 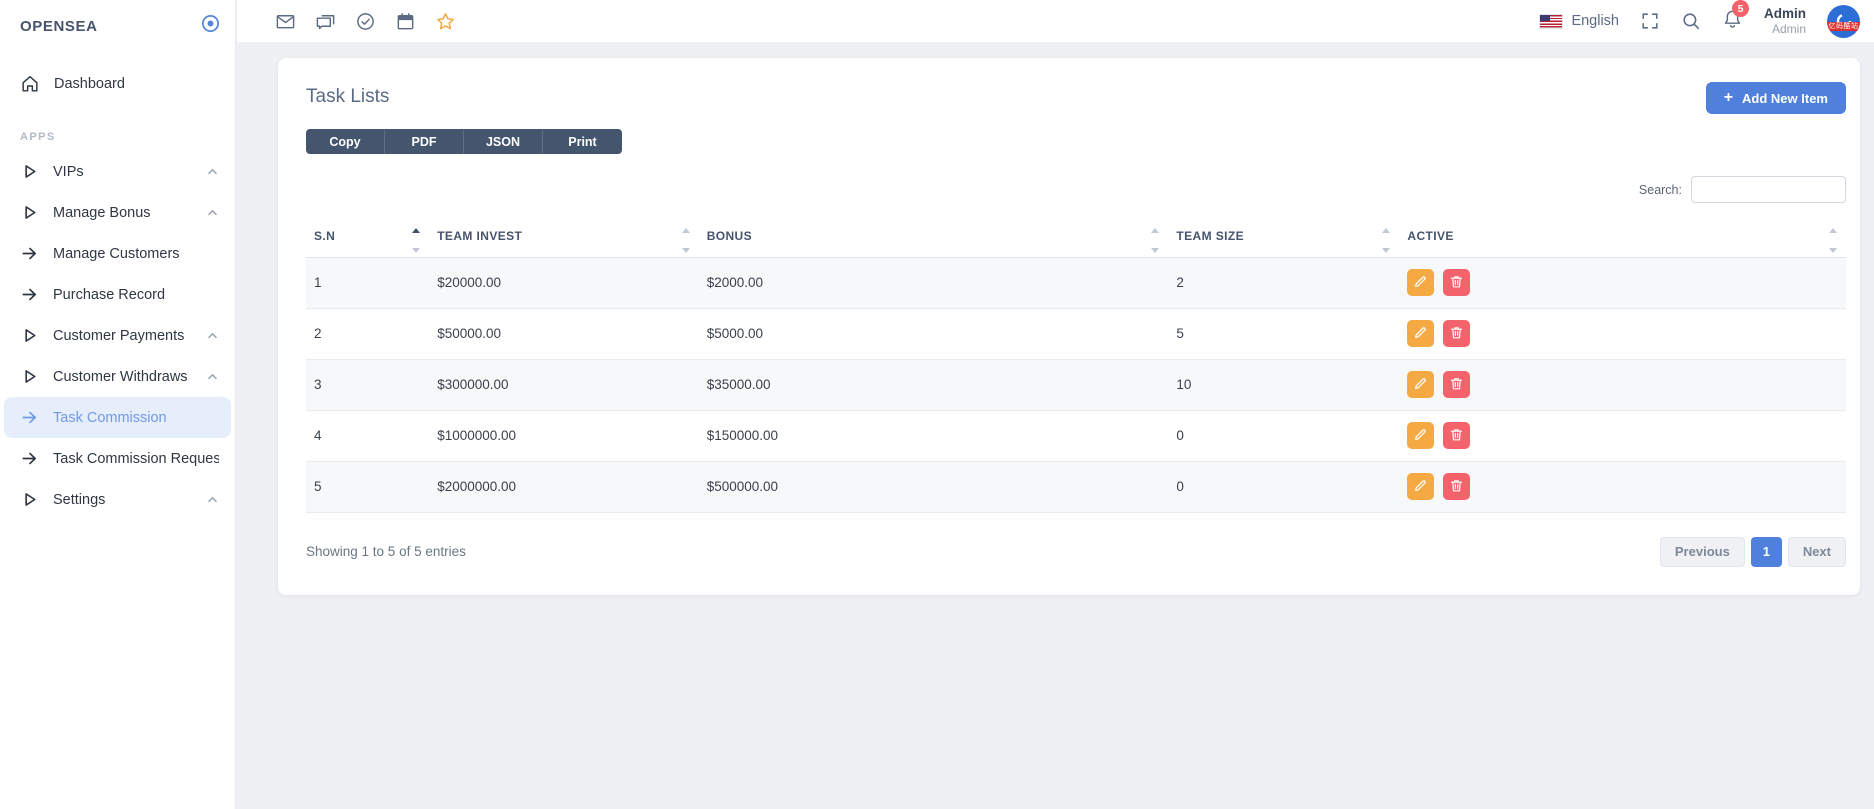 What do you see at coordinates (1775, 98) in the screenshot?
I see `add-new-item-button: + Add New Item` at bounding box center [1775, 98].